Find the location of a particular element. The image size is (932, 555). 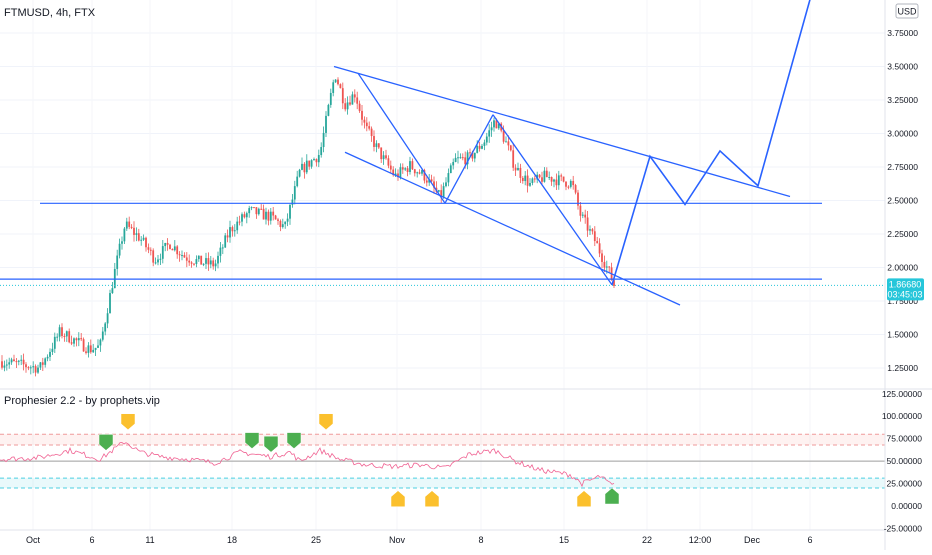

current-price-badge: 1.86680 03:45:03 is located at coordinates (905, 289).